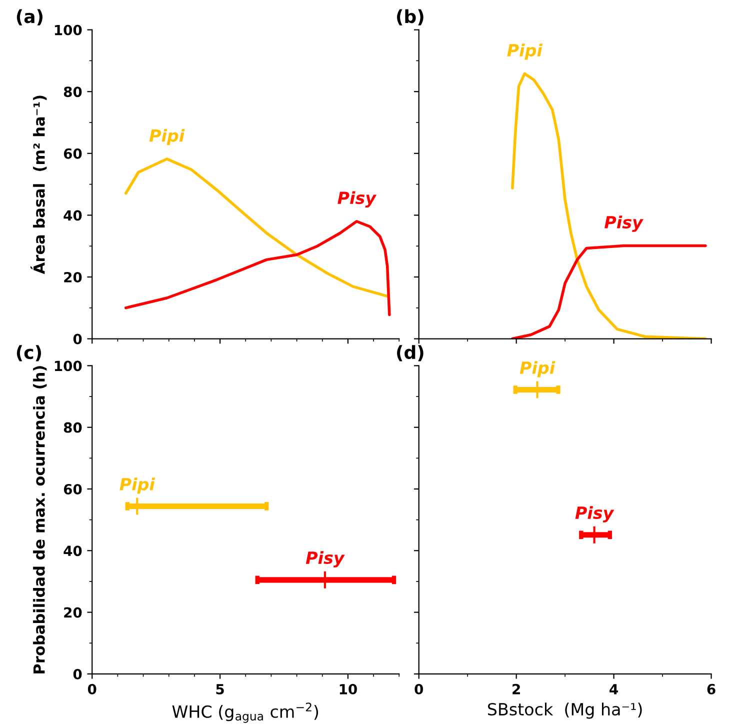  Describe the element at coordinates (29, 17) in the screenshot. I see `chart-title: (a)` at that location.